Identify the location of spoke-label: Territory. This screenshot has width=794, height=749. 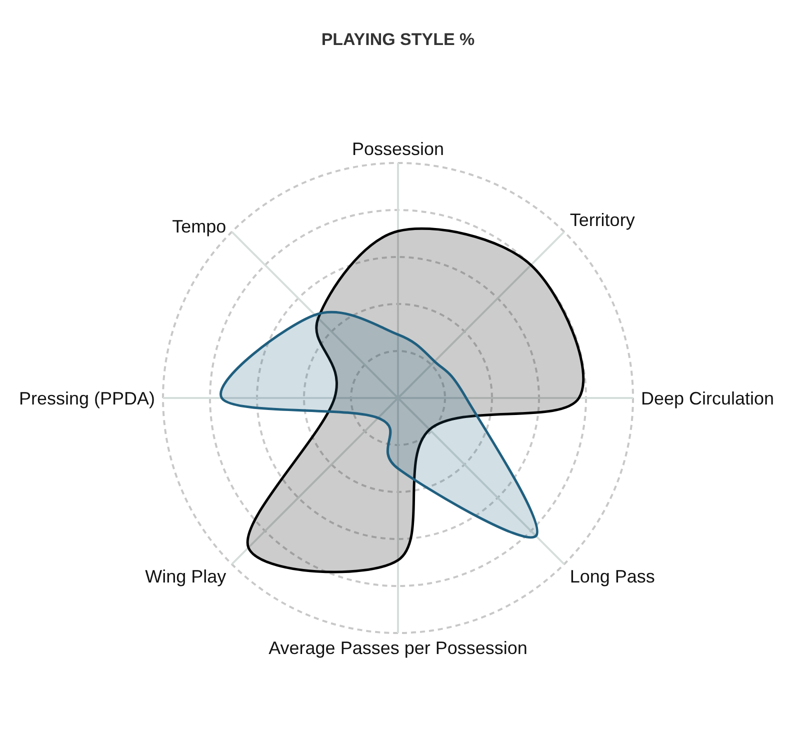
(602, 220).